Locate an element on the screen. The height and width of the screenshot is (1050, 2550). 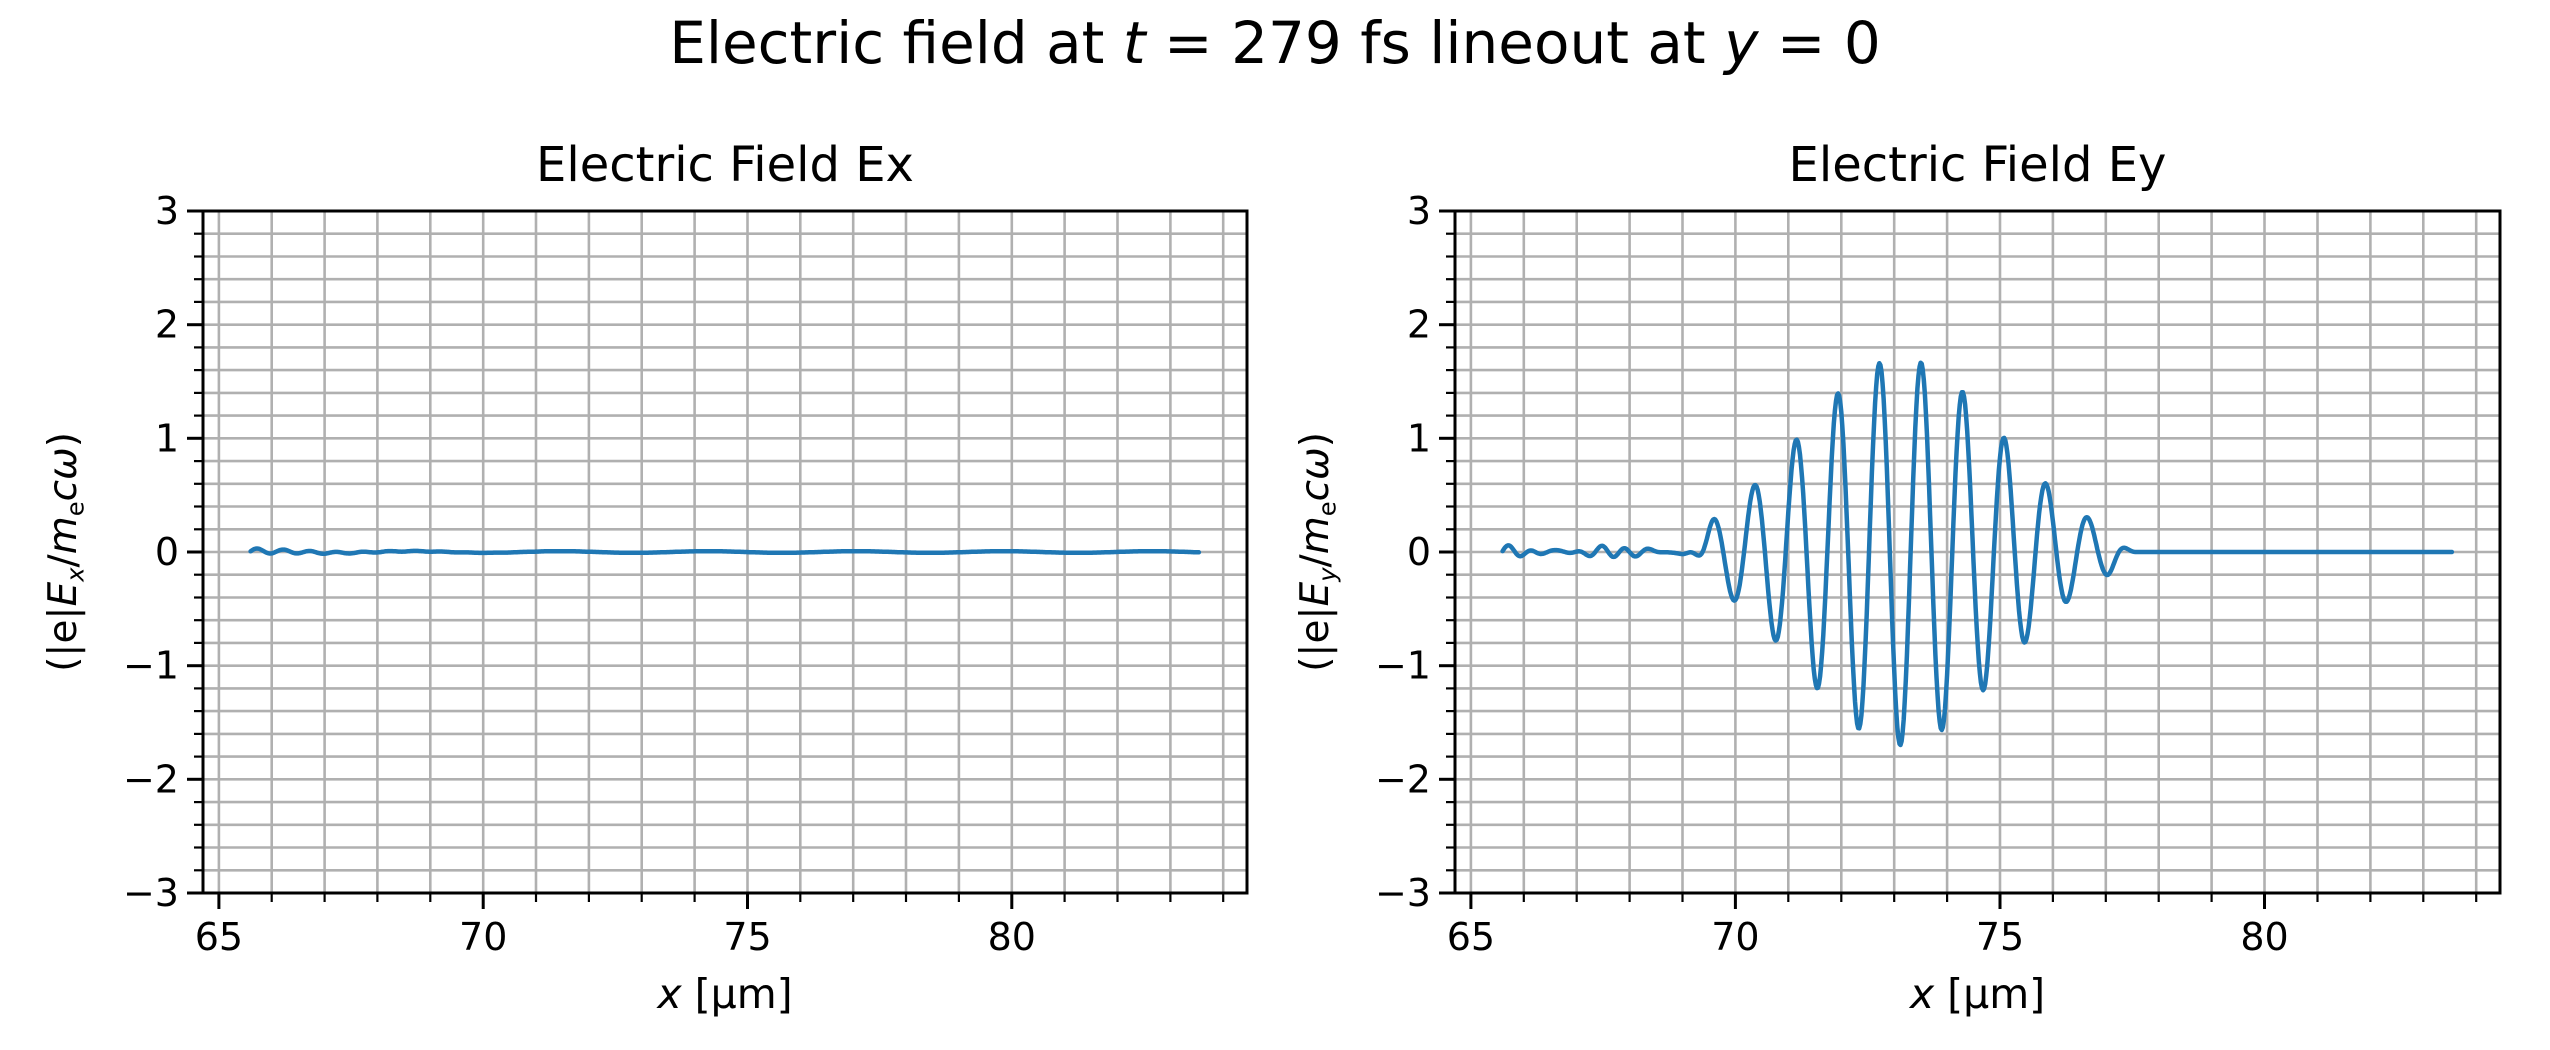
label-part: = 0 is located at coordinates (1819, 43).